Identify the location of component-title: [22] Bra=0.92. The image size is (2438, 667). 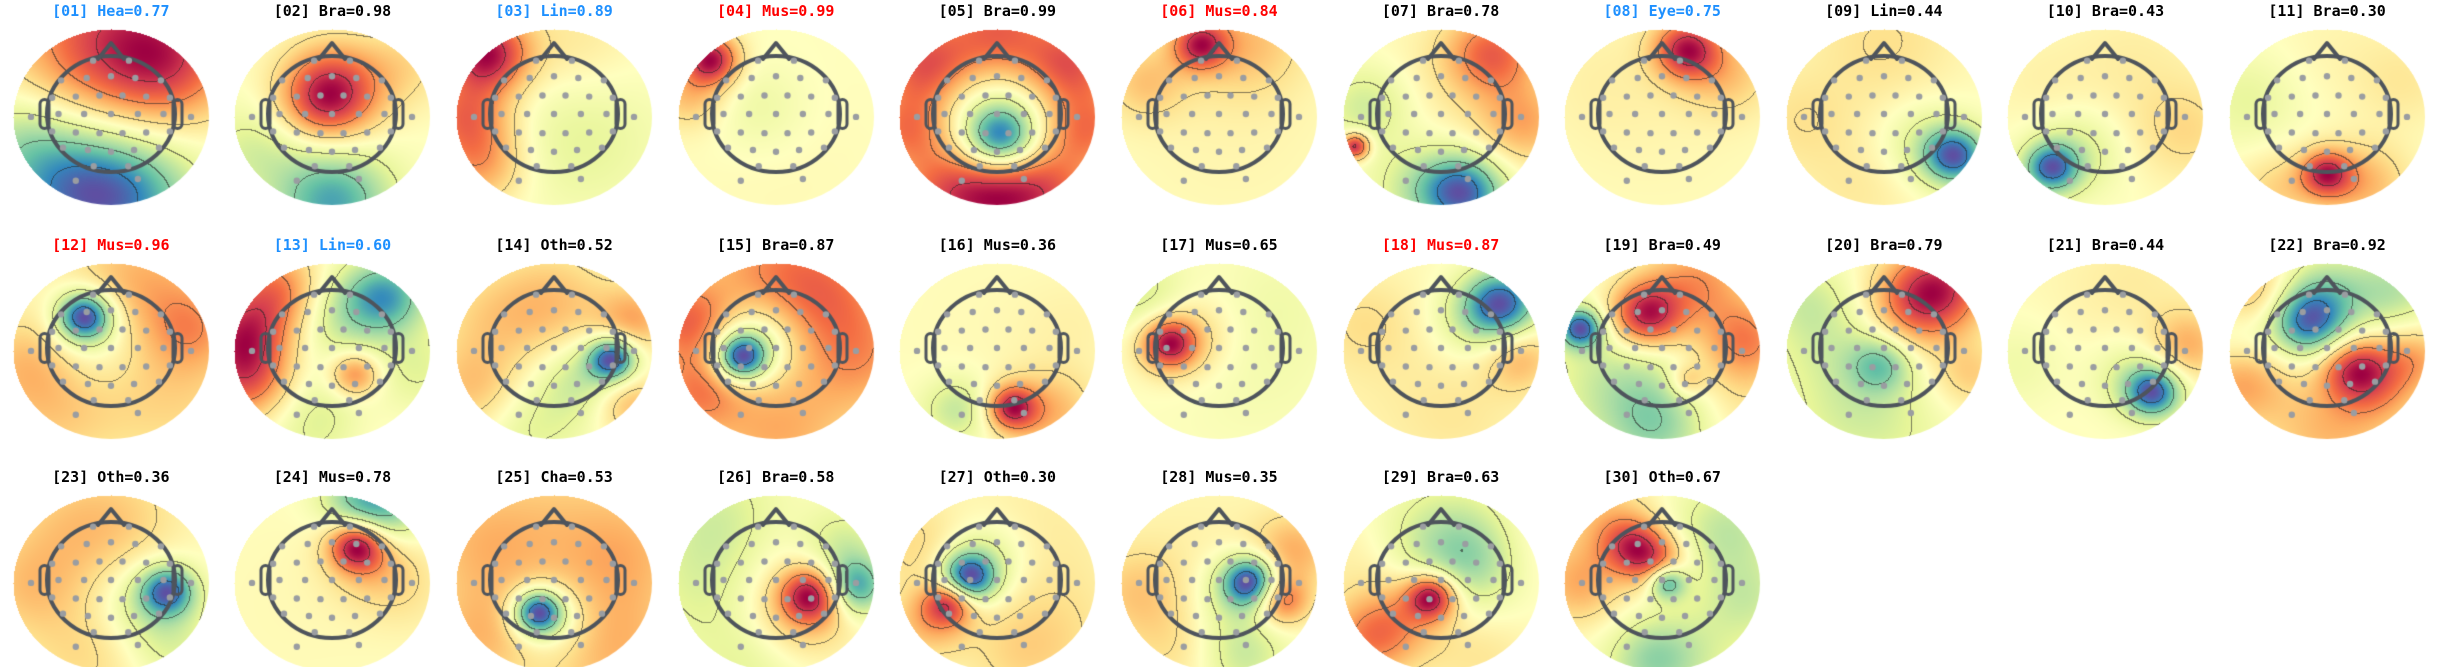
(2327, 245).